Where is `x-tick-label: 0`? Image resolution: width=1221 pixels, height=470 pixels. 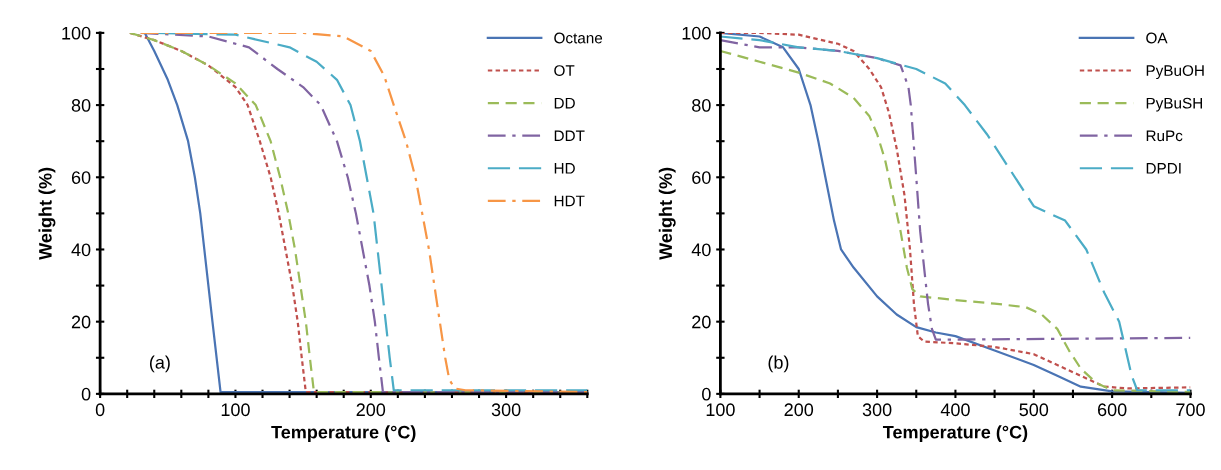 x-tick-label: 0 is located at coordinates (100, 410).